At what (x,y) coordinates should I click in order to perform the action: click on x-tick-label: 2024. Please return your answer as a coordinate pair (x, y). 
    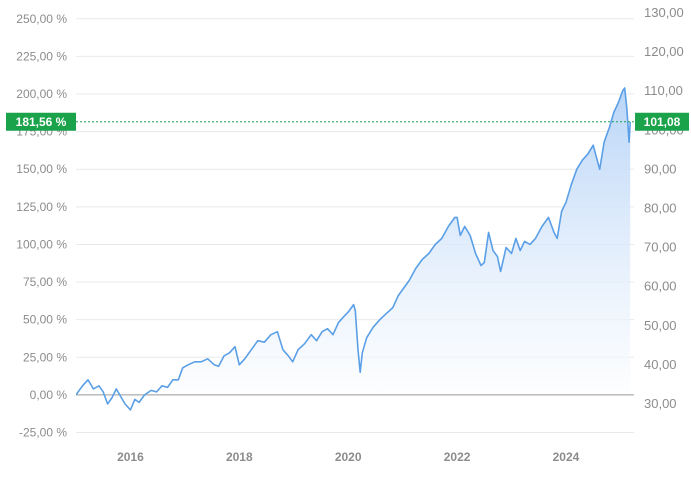
    Looking at the image, I should click on (566, 457).